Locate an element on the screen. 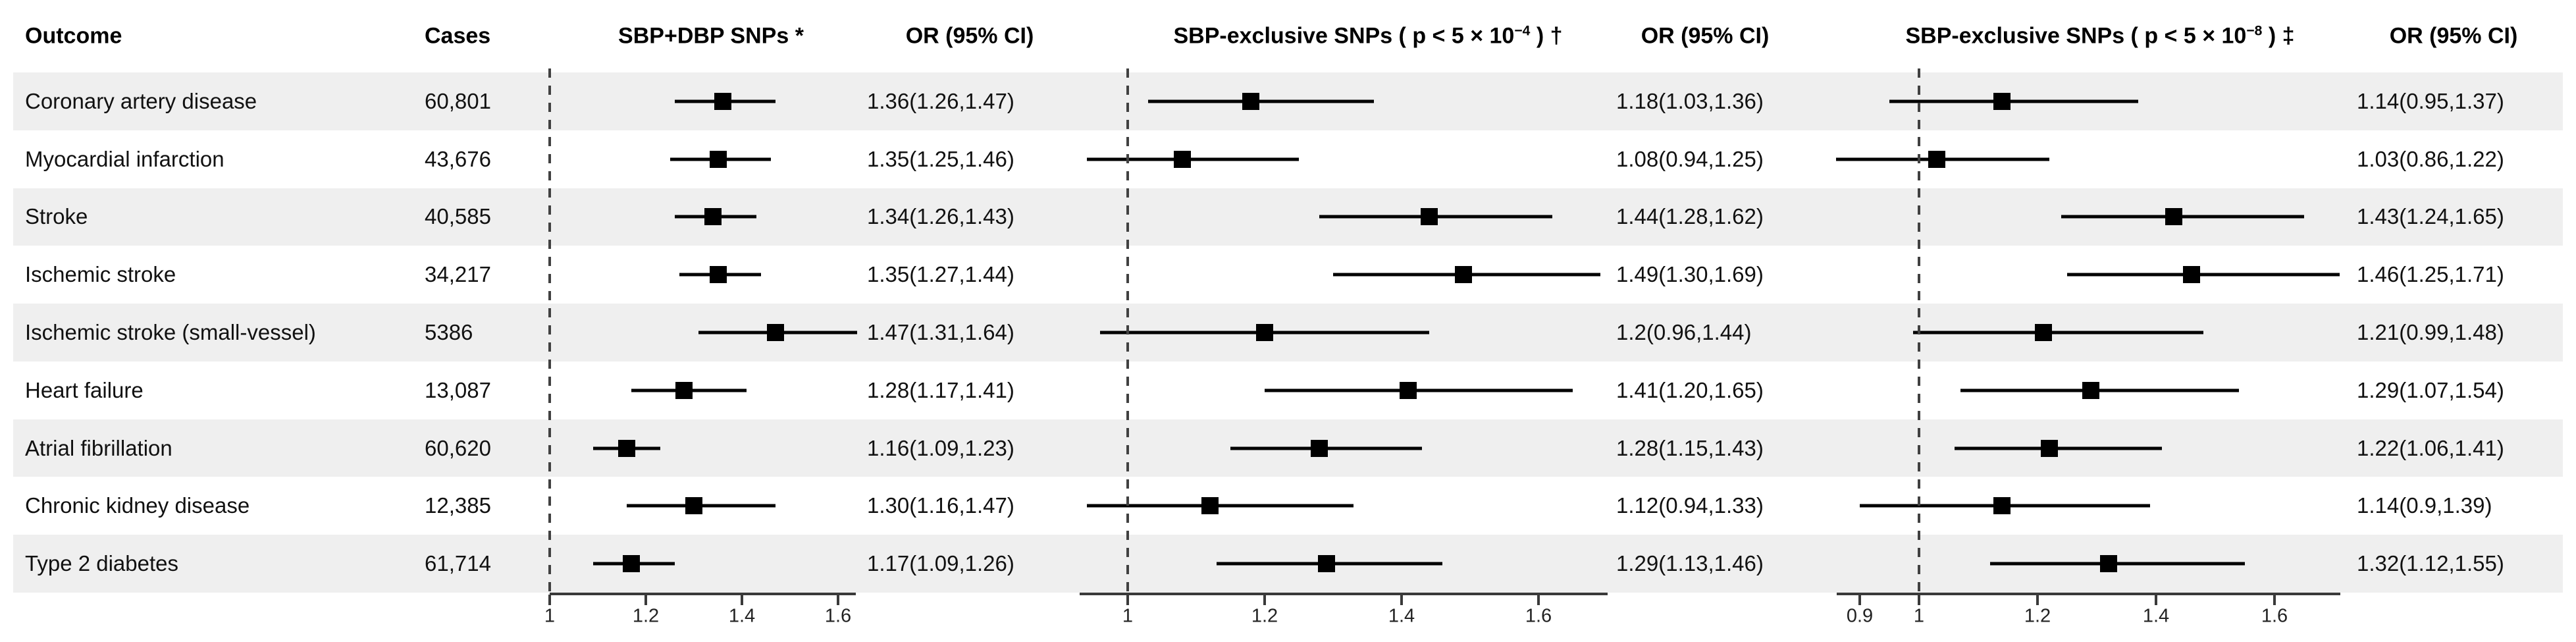  reference-line is located at coordinates (1919, 331).